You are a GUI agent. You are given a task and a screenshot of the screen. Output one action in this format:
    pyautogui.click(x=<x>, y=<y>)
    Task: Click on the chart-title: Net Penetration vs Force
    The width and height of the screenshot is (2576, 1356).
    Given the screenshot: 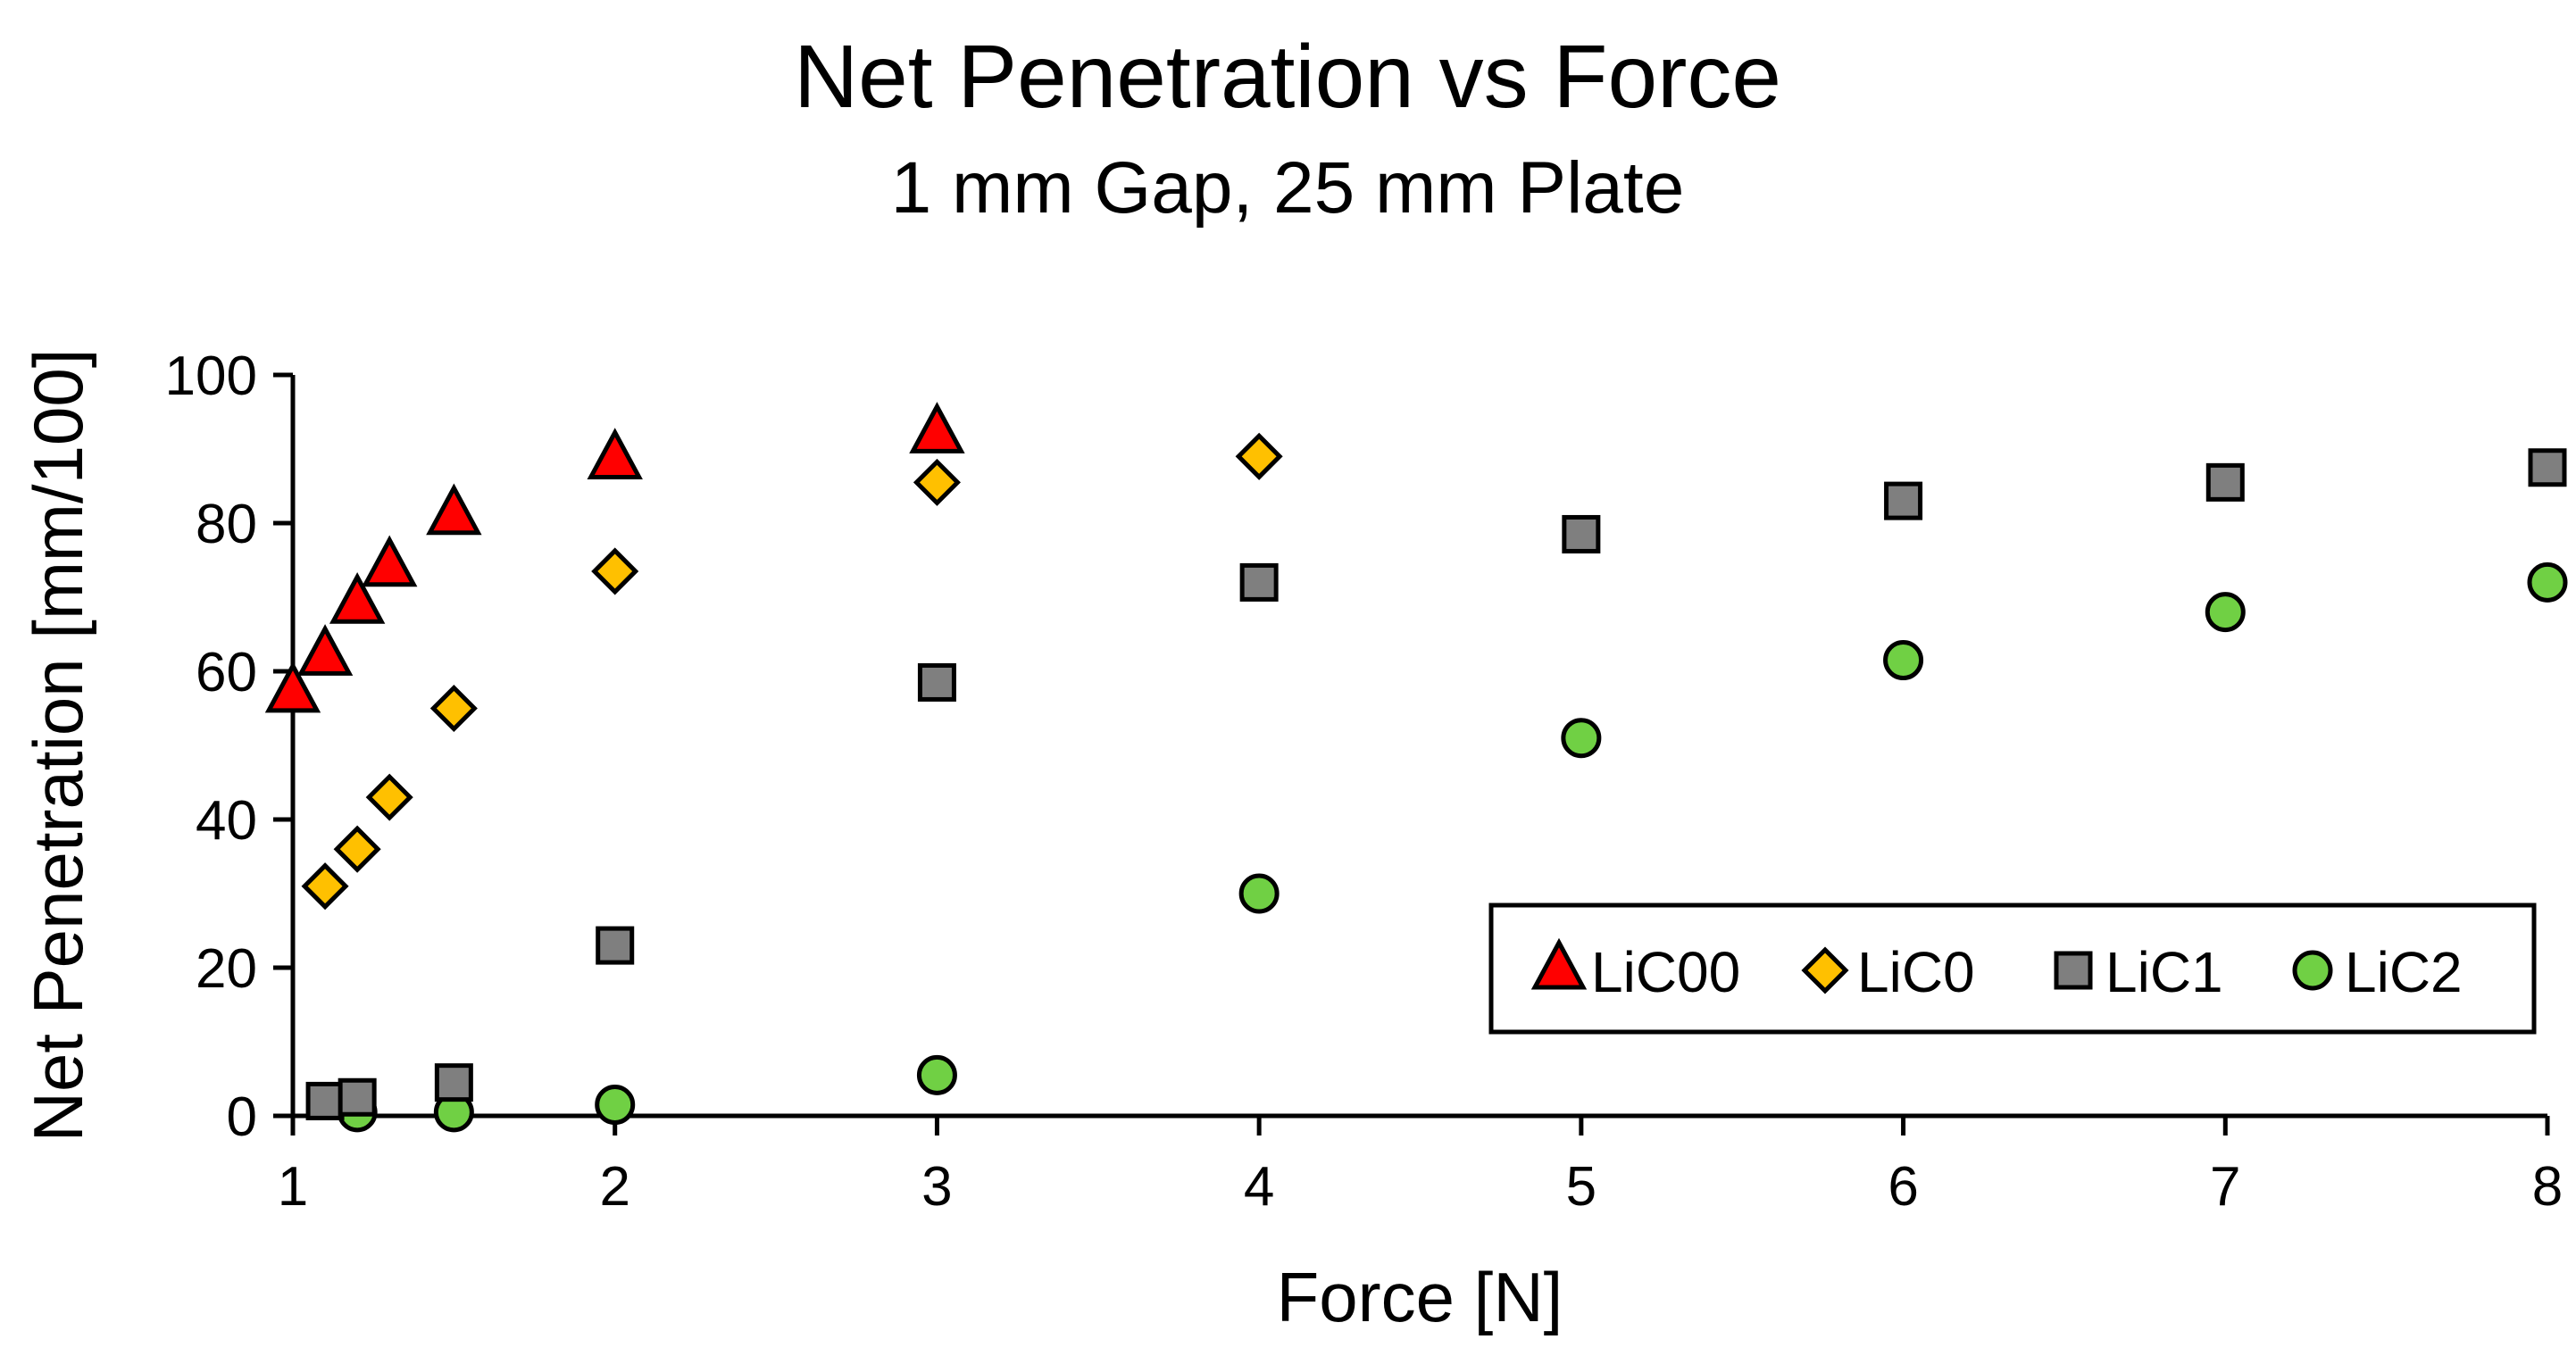 What is the action you would take?
    pyautogui.click(x=1287, y=77)
    